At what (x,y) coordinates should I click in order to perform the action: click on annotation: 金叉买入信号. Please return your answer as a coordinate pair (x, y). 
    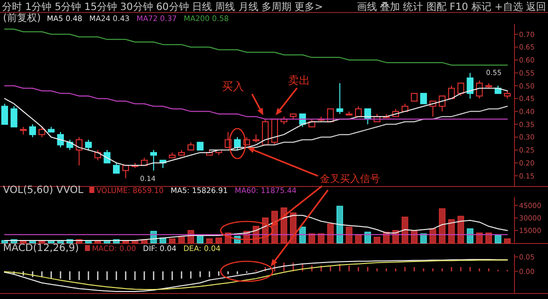
    Looking at the image, I should click on (350, 179).